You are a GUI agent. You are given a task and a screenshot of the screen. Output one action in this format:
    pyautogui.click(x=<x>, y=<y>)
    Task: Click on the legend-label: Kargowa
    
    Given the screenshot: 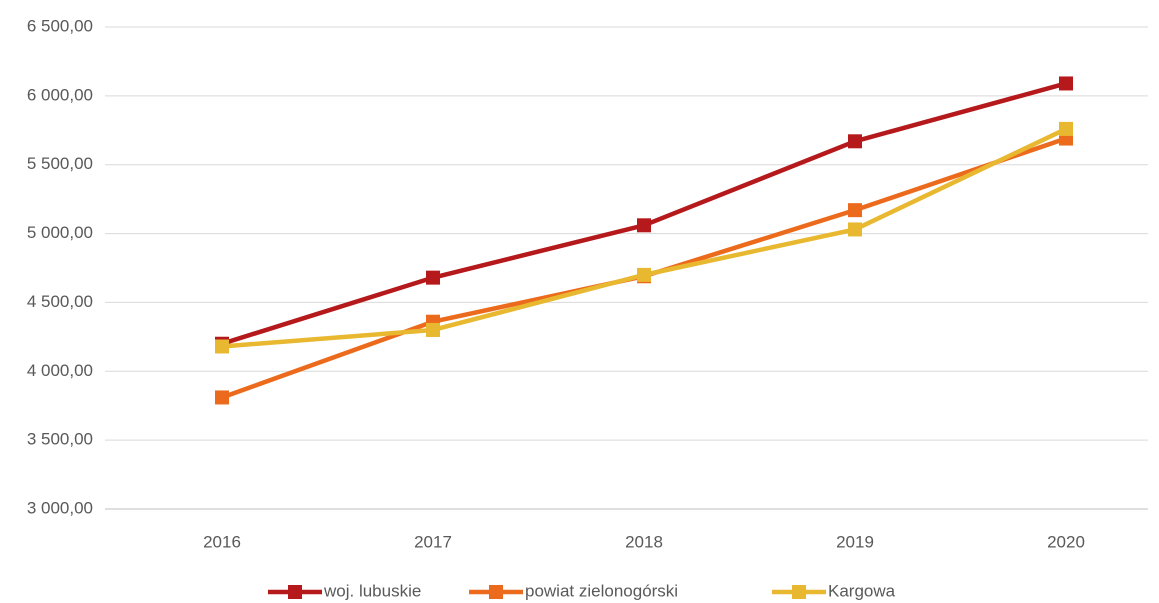 What is the action you would take?
    pyautogui.click(x=862, y=590)
    